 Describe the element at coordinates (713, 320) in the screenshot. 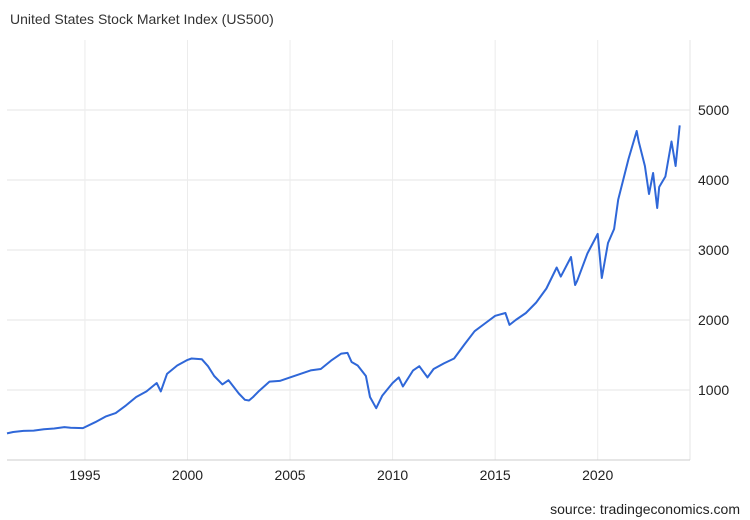

I see `y-tick-label-2000: 2000` at that location.